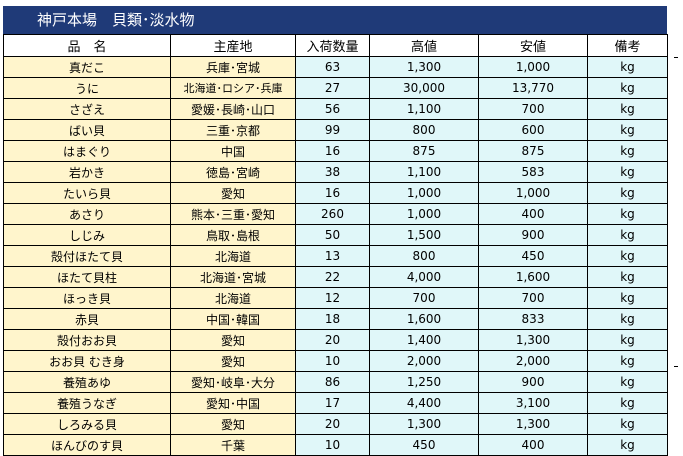  Describe the element at coordinates (335, 130) in the screenshot. I see `table-row: ばい貝 三重･京都 99 800 600 kg` at that location.